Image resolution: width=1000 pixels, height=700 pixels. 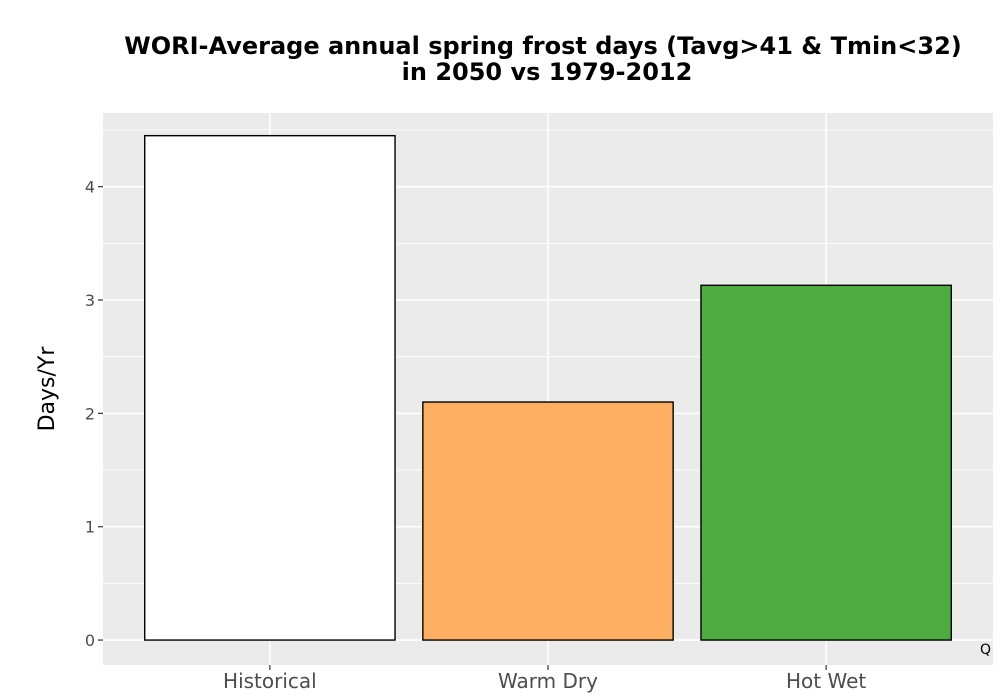 What do you see at coordinates (90, 187) in the screenshot?
I see `y-tick-label: 4` at bounding box center [90, 187].